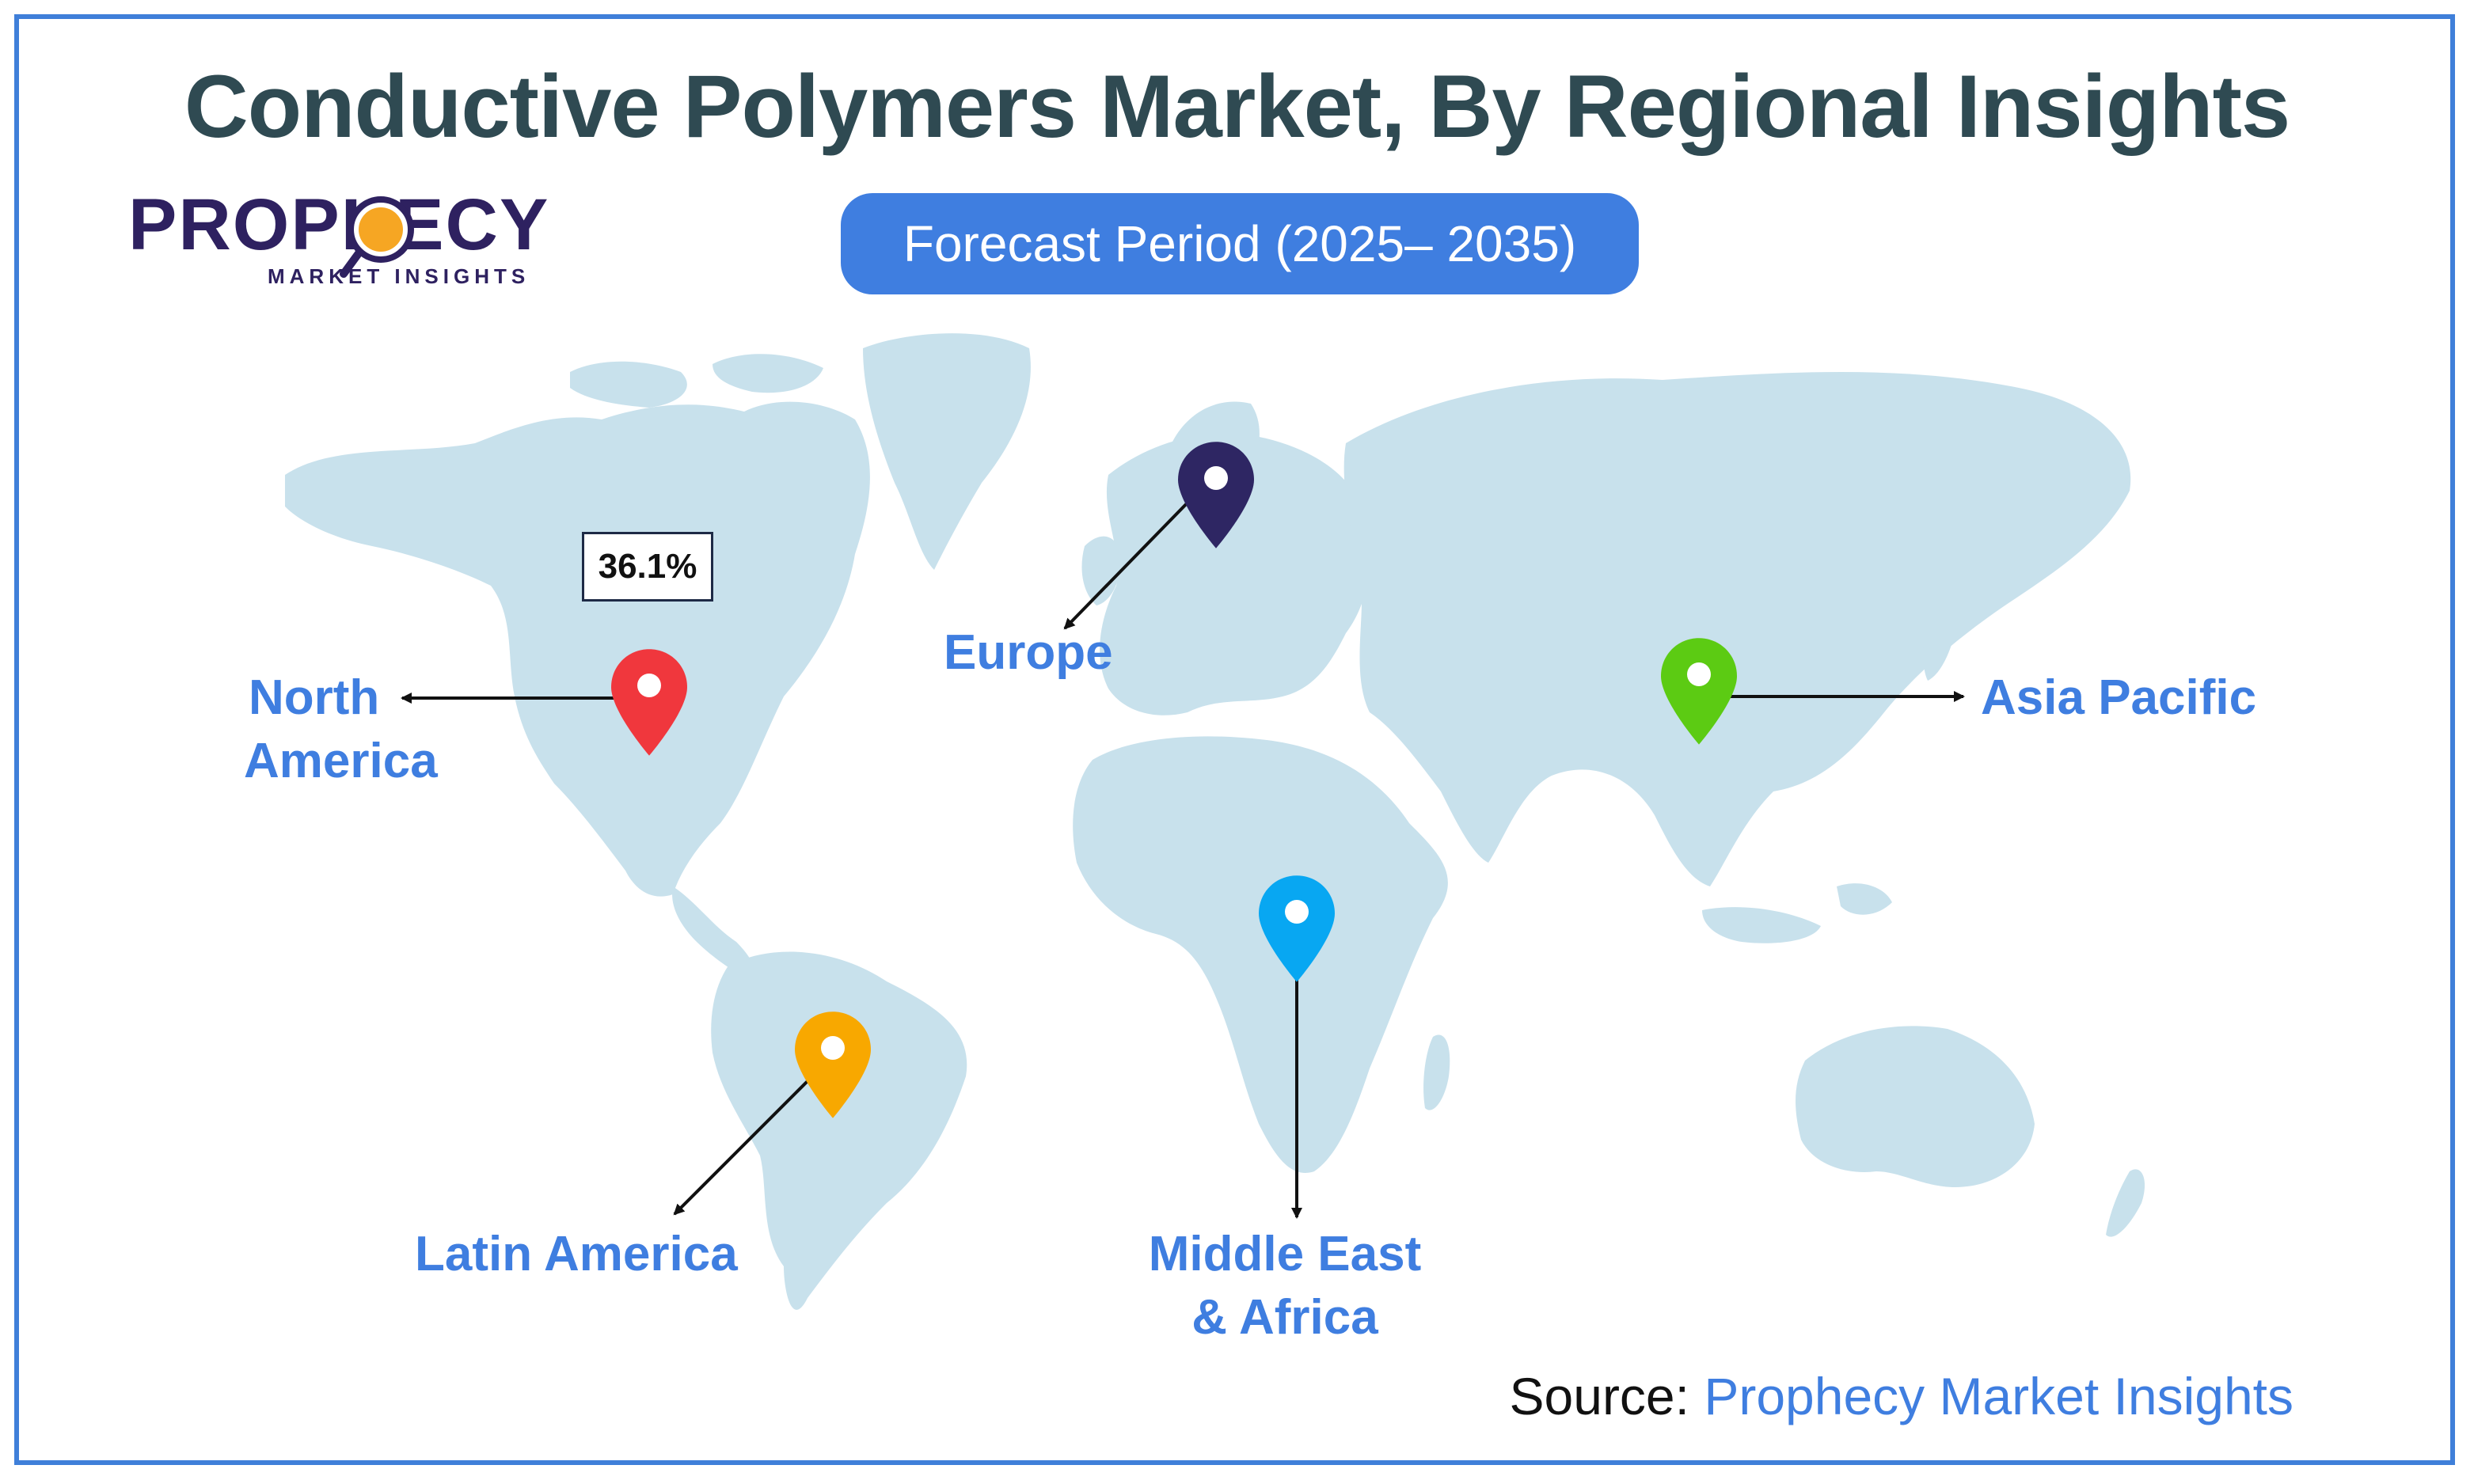 This screenshot has height=1484, width=2474. I want to click on region-label-europe: Europe, so click(1028, 652).